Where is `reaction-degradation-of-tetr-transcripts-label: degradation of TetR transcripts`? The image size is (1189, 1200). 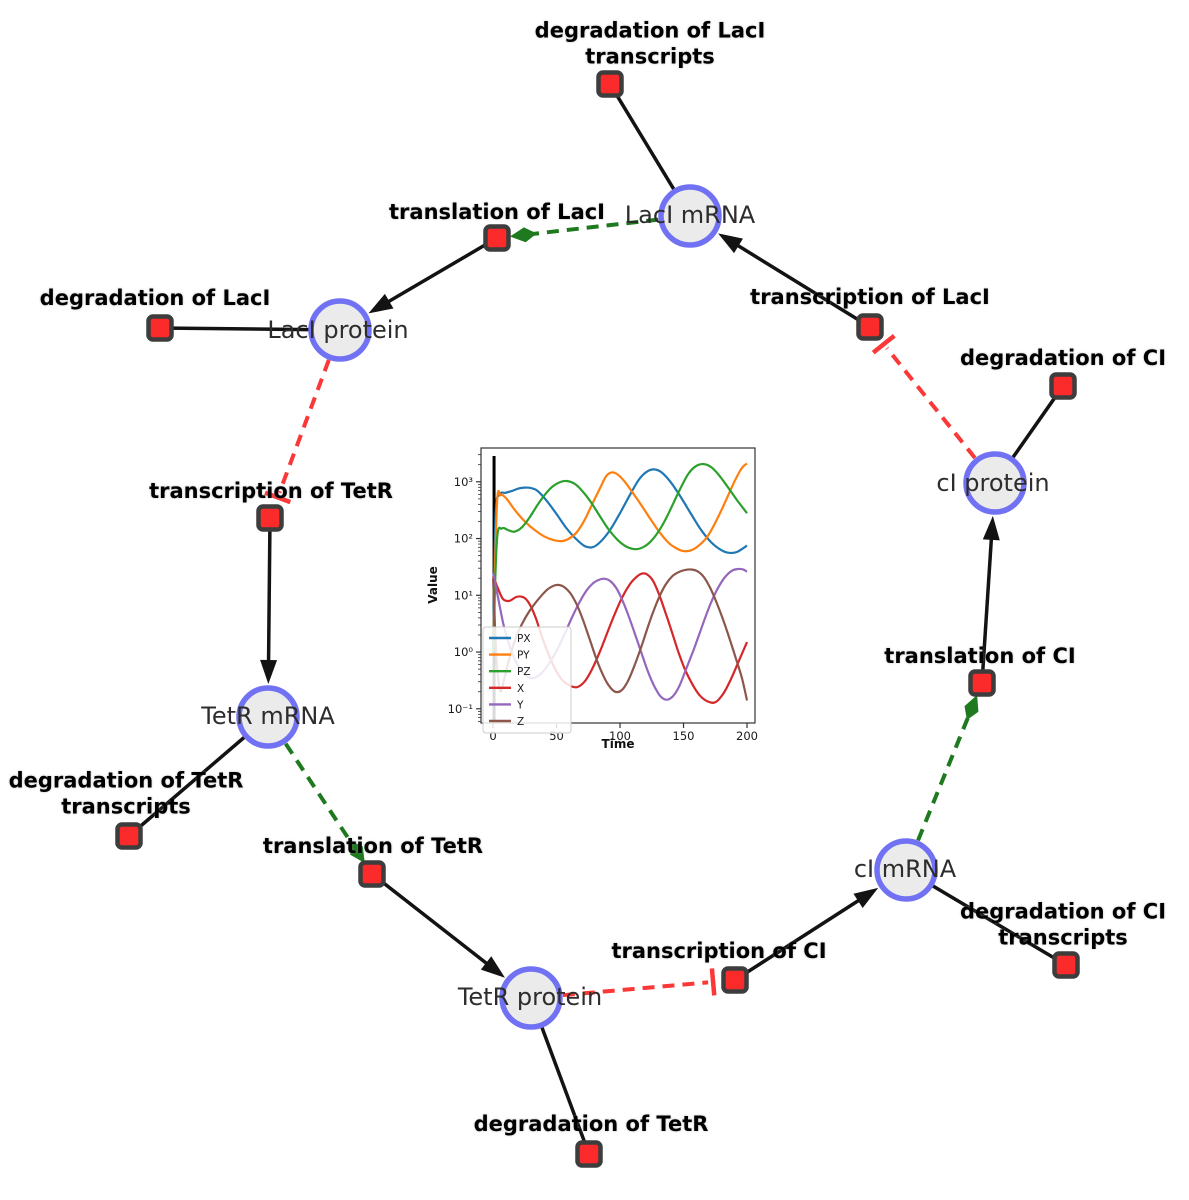 reaction-degradation-of-tetr-transcripts-label: degradation of TetR transcripts is located at coordinates (126, 794).